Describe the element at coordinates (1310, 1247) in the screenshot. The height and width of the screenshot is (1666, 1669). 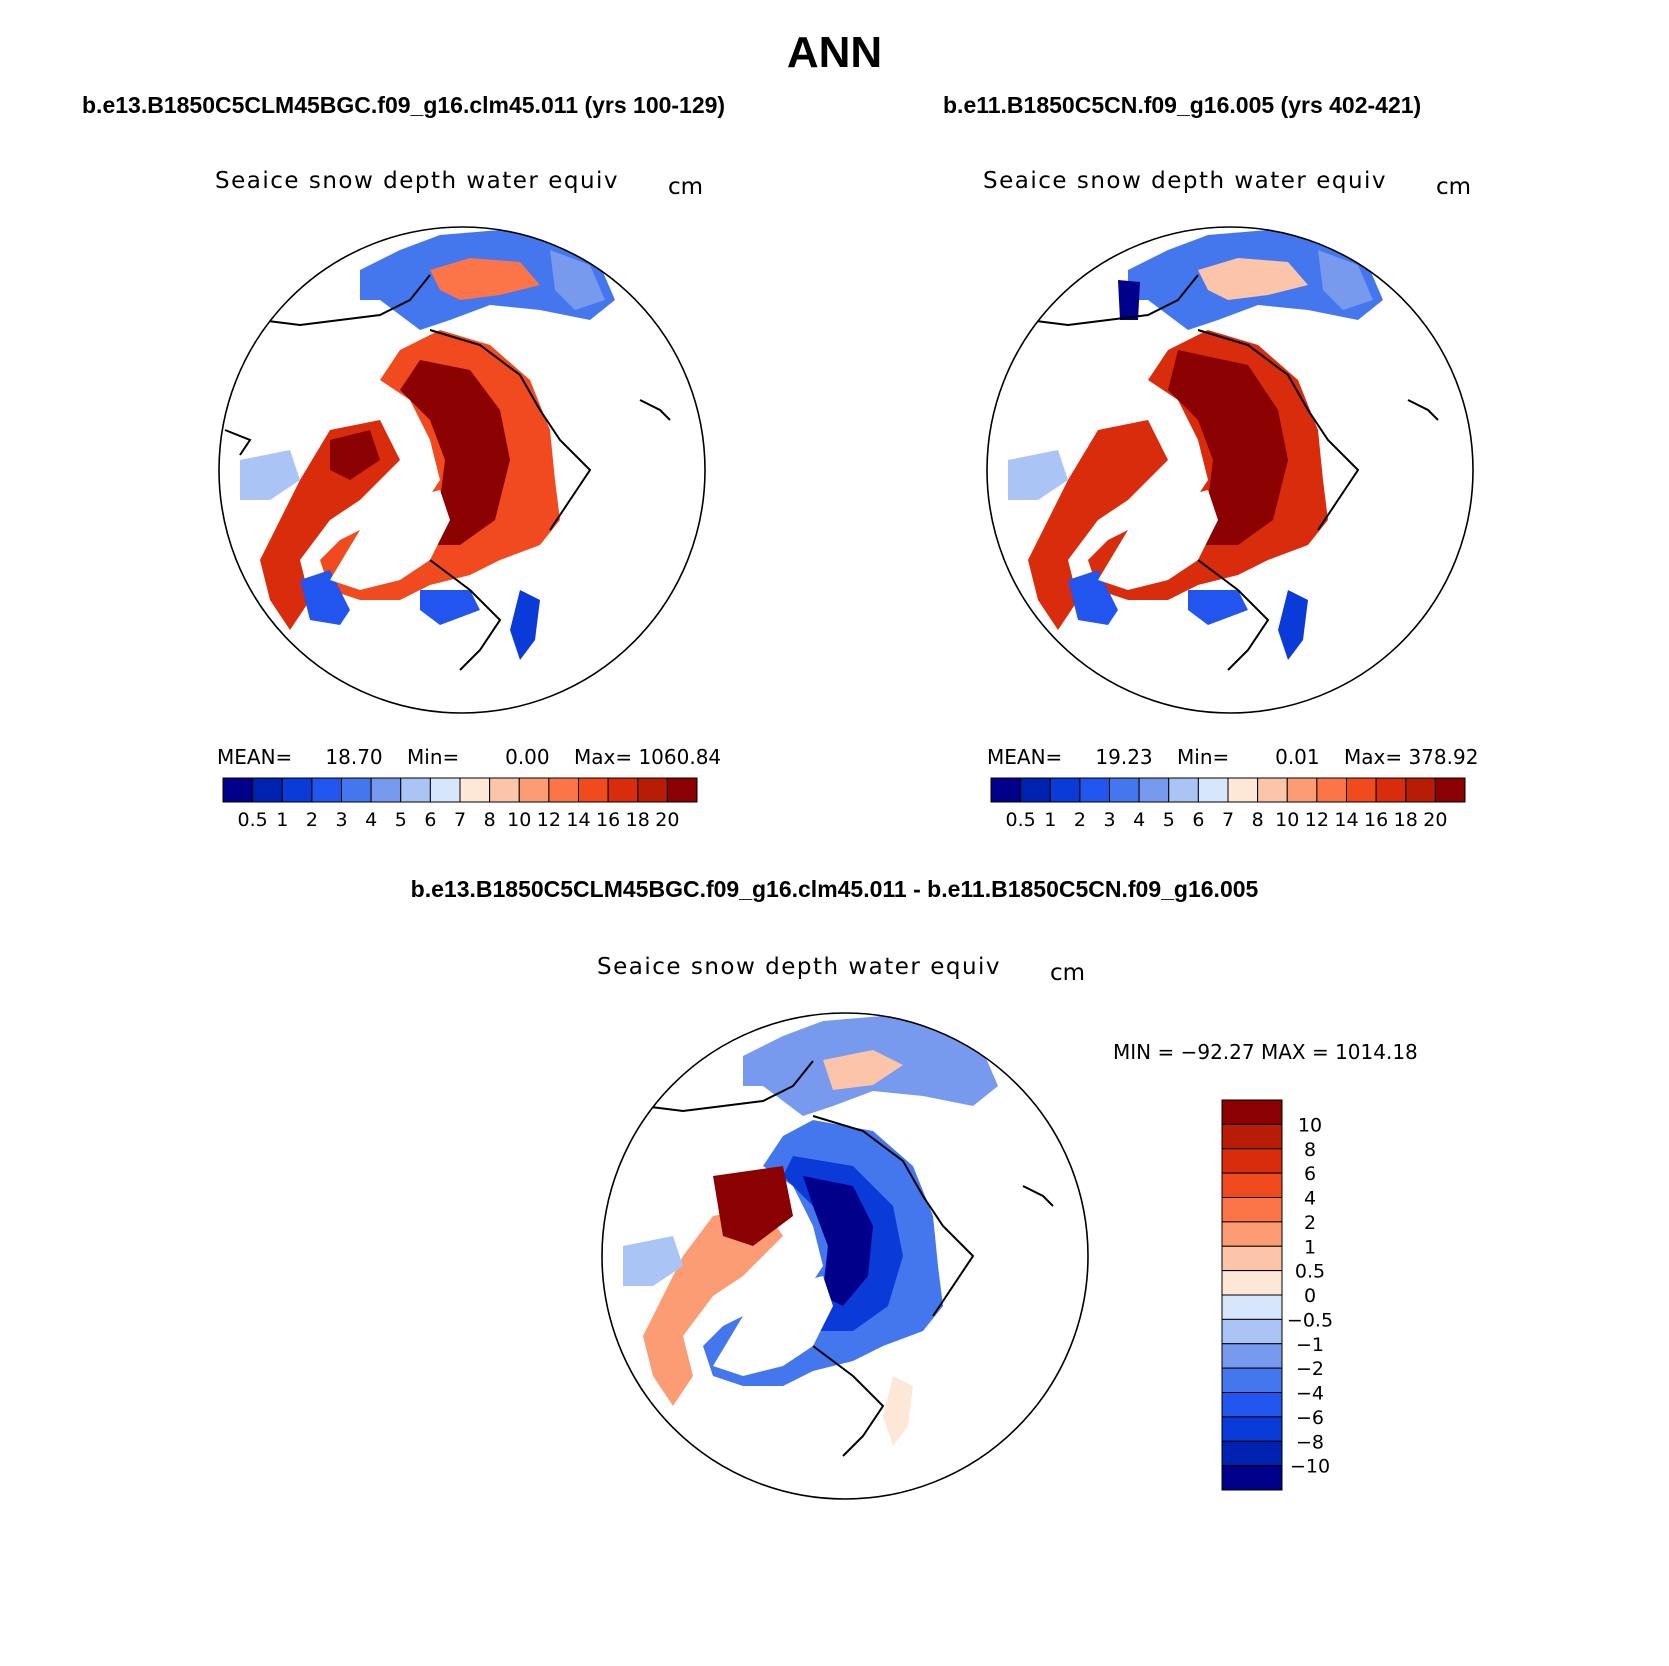
I see `diff-colorbar-tick-label: 1` at that location.